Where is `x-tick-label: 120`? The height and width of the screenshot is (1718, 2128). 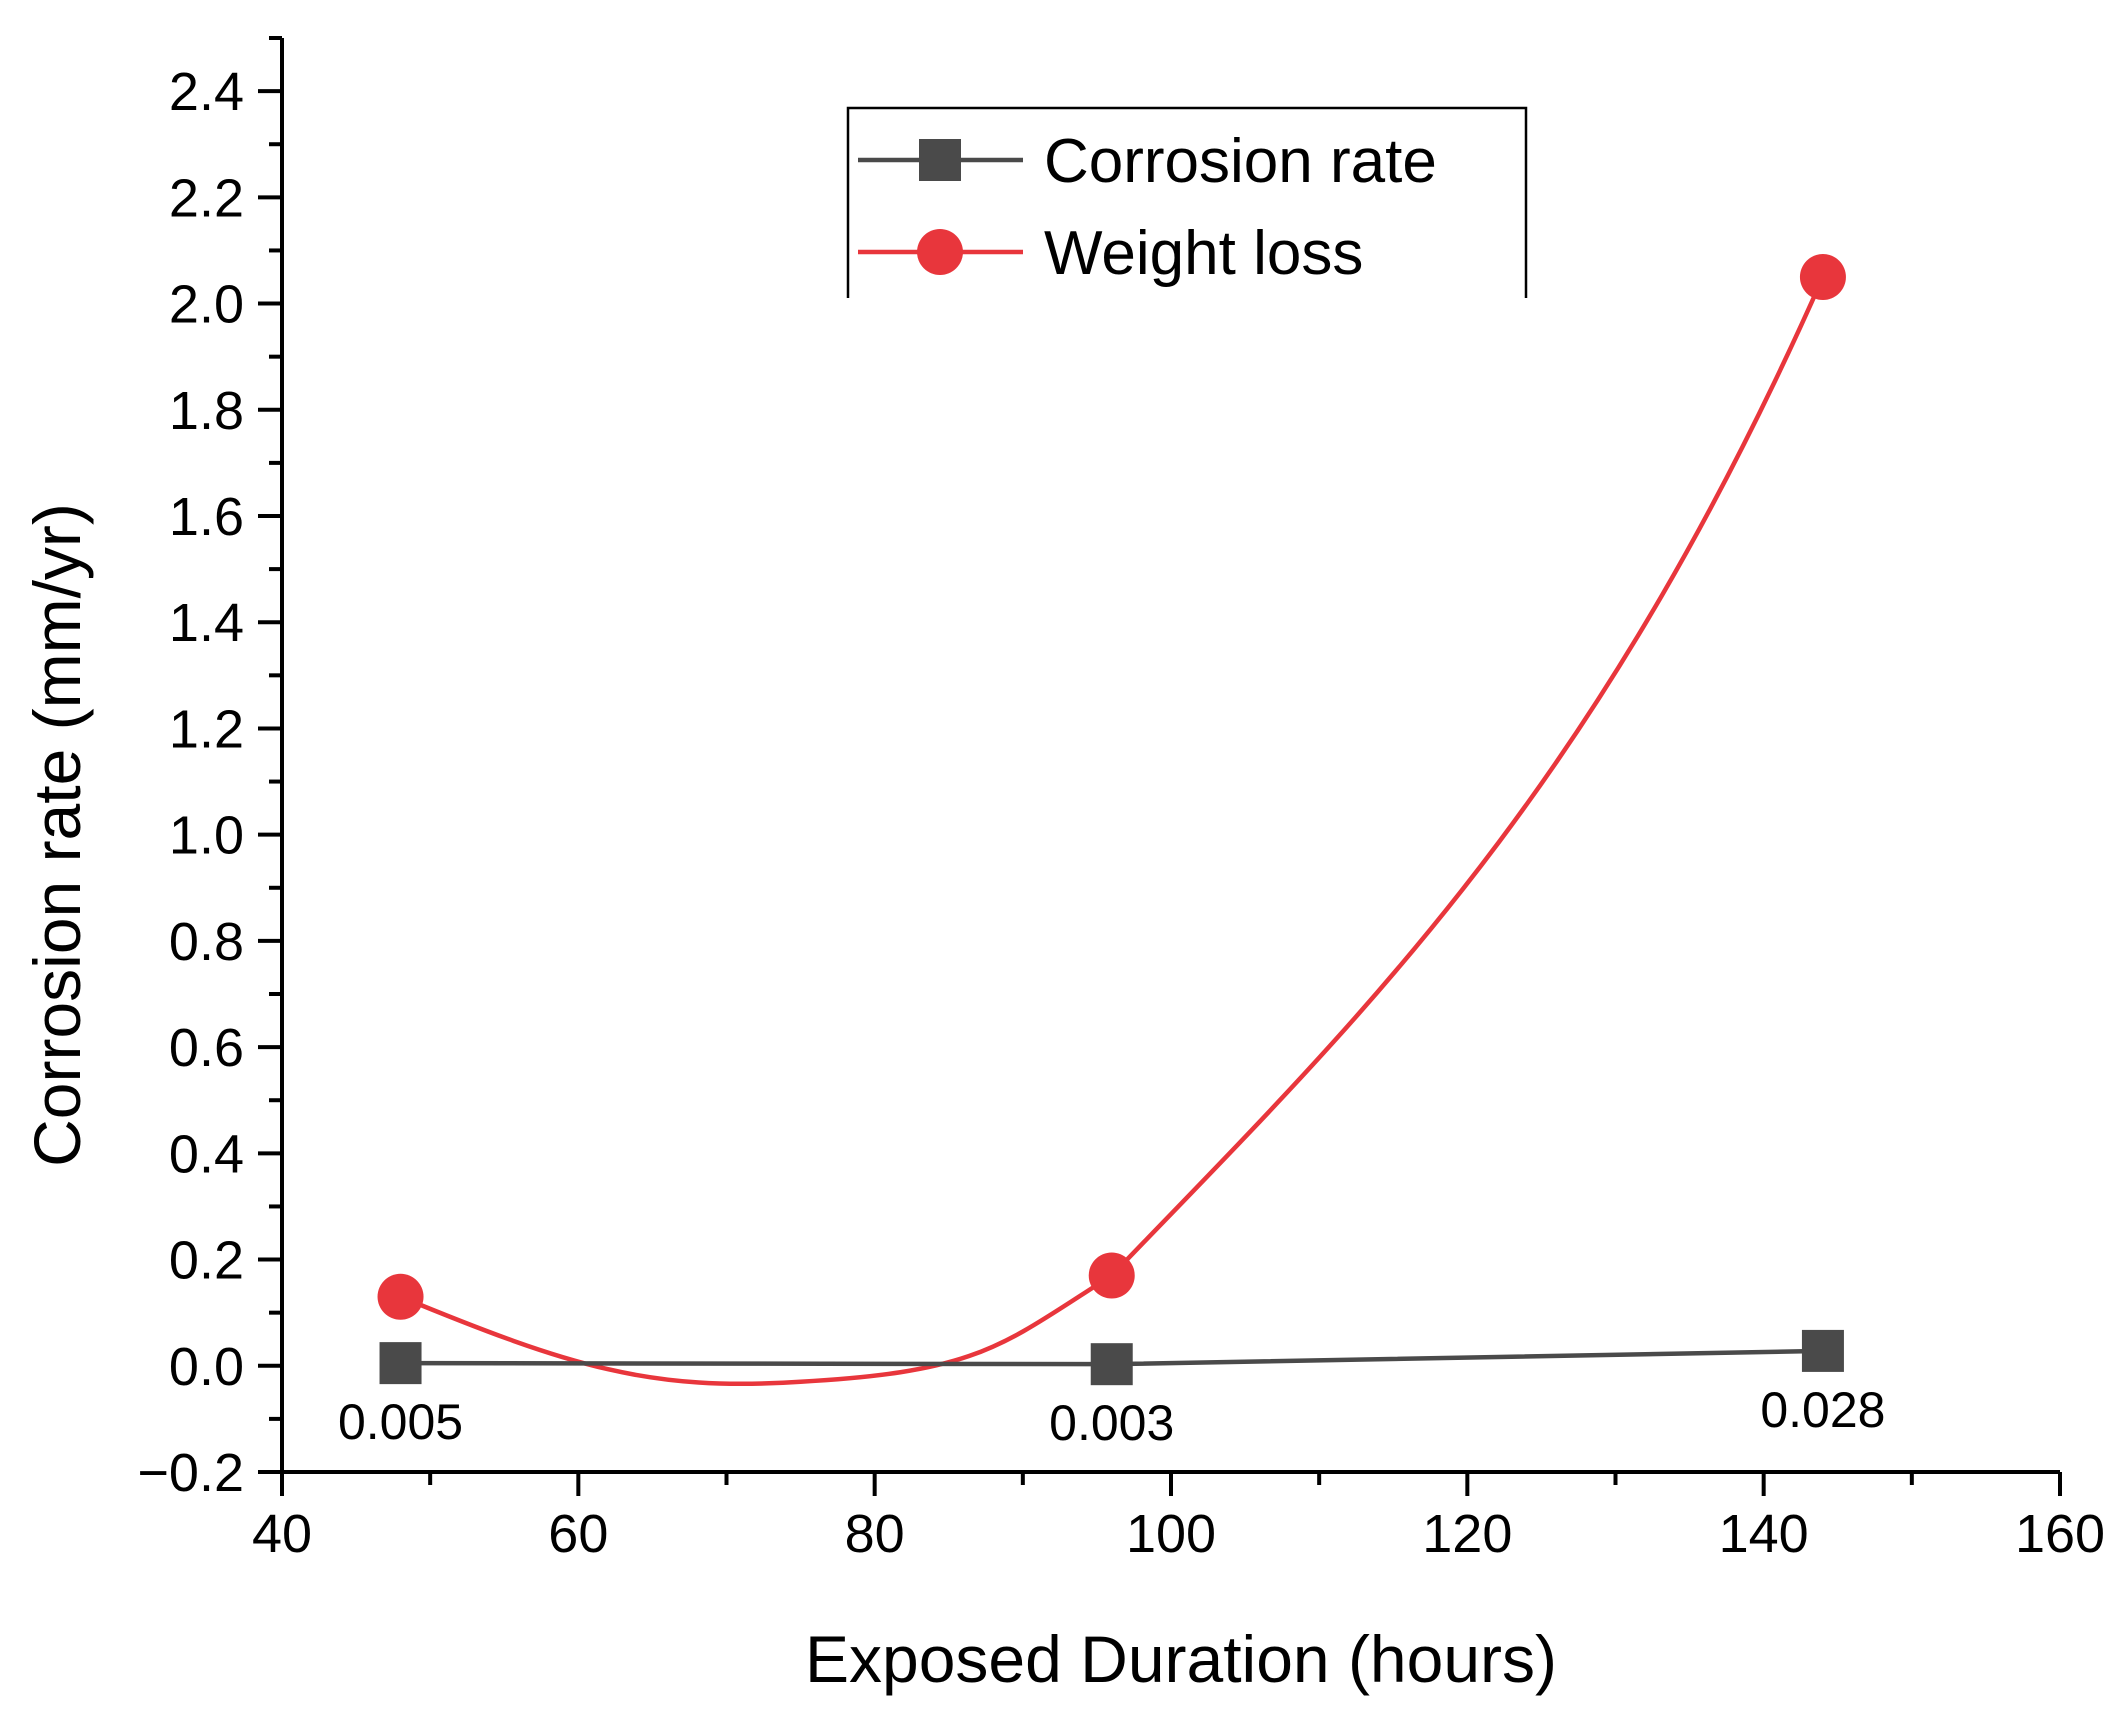
x-tick-label: 120 is located at coordinates (1467, 1534).